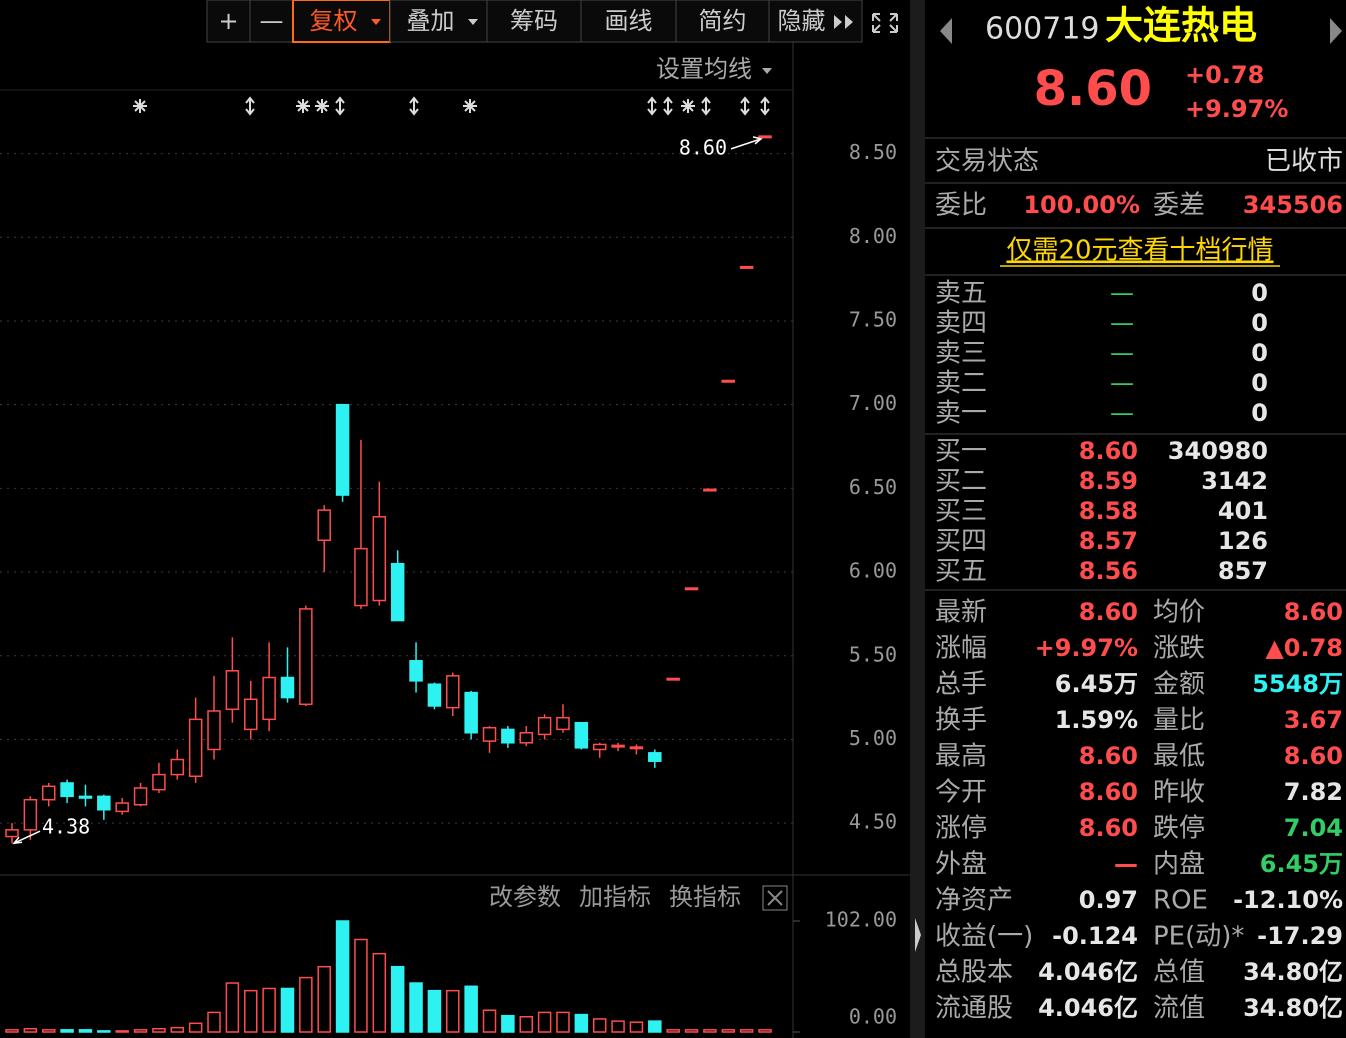  I want to click on stat-value: 6.45万, so click(1096, 684).